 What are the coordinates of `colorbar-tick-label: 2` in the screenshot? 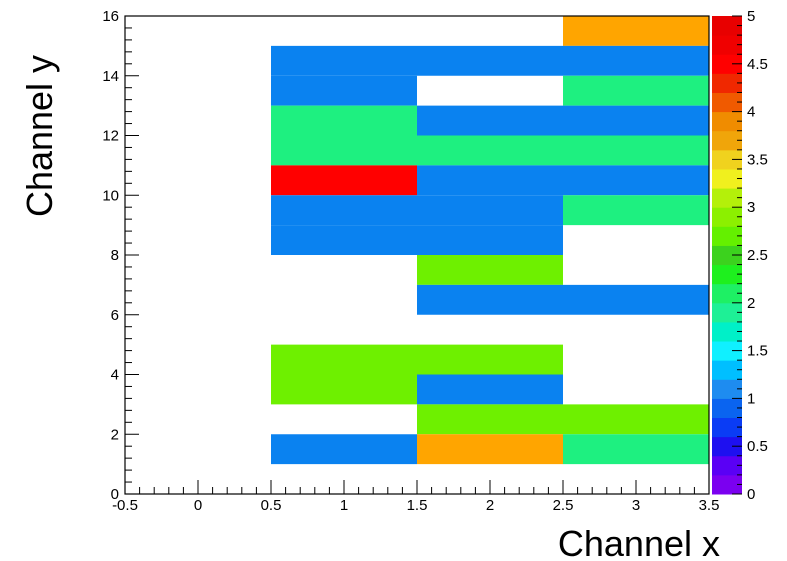 It's located at (751, 303).